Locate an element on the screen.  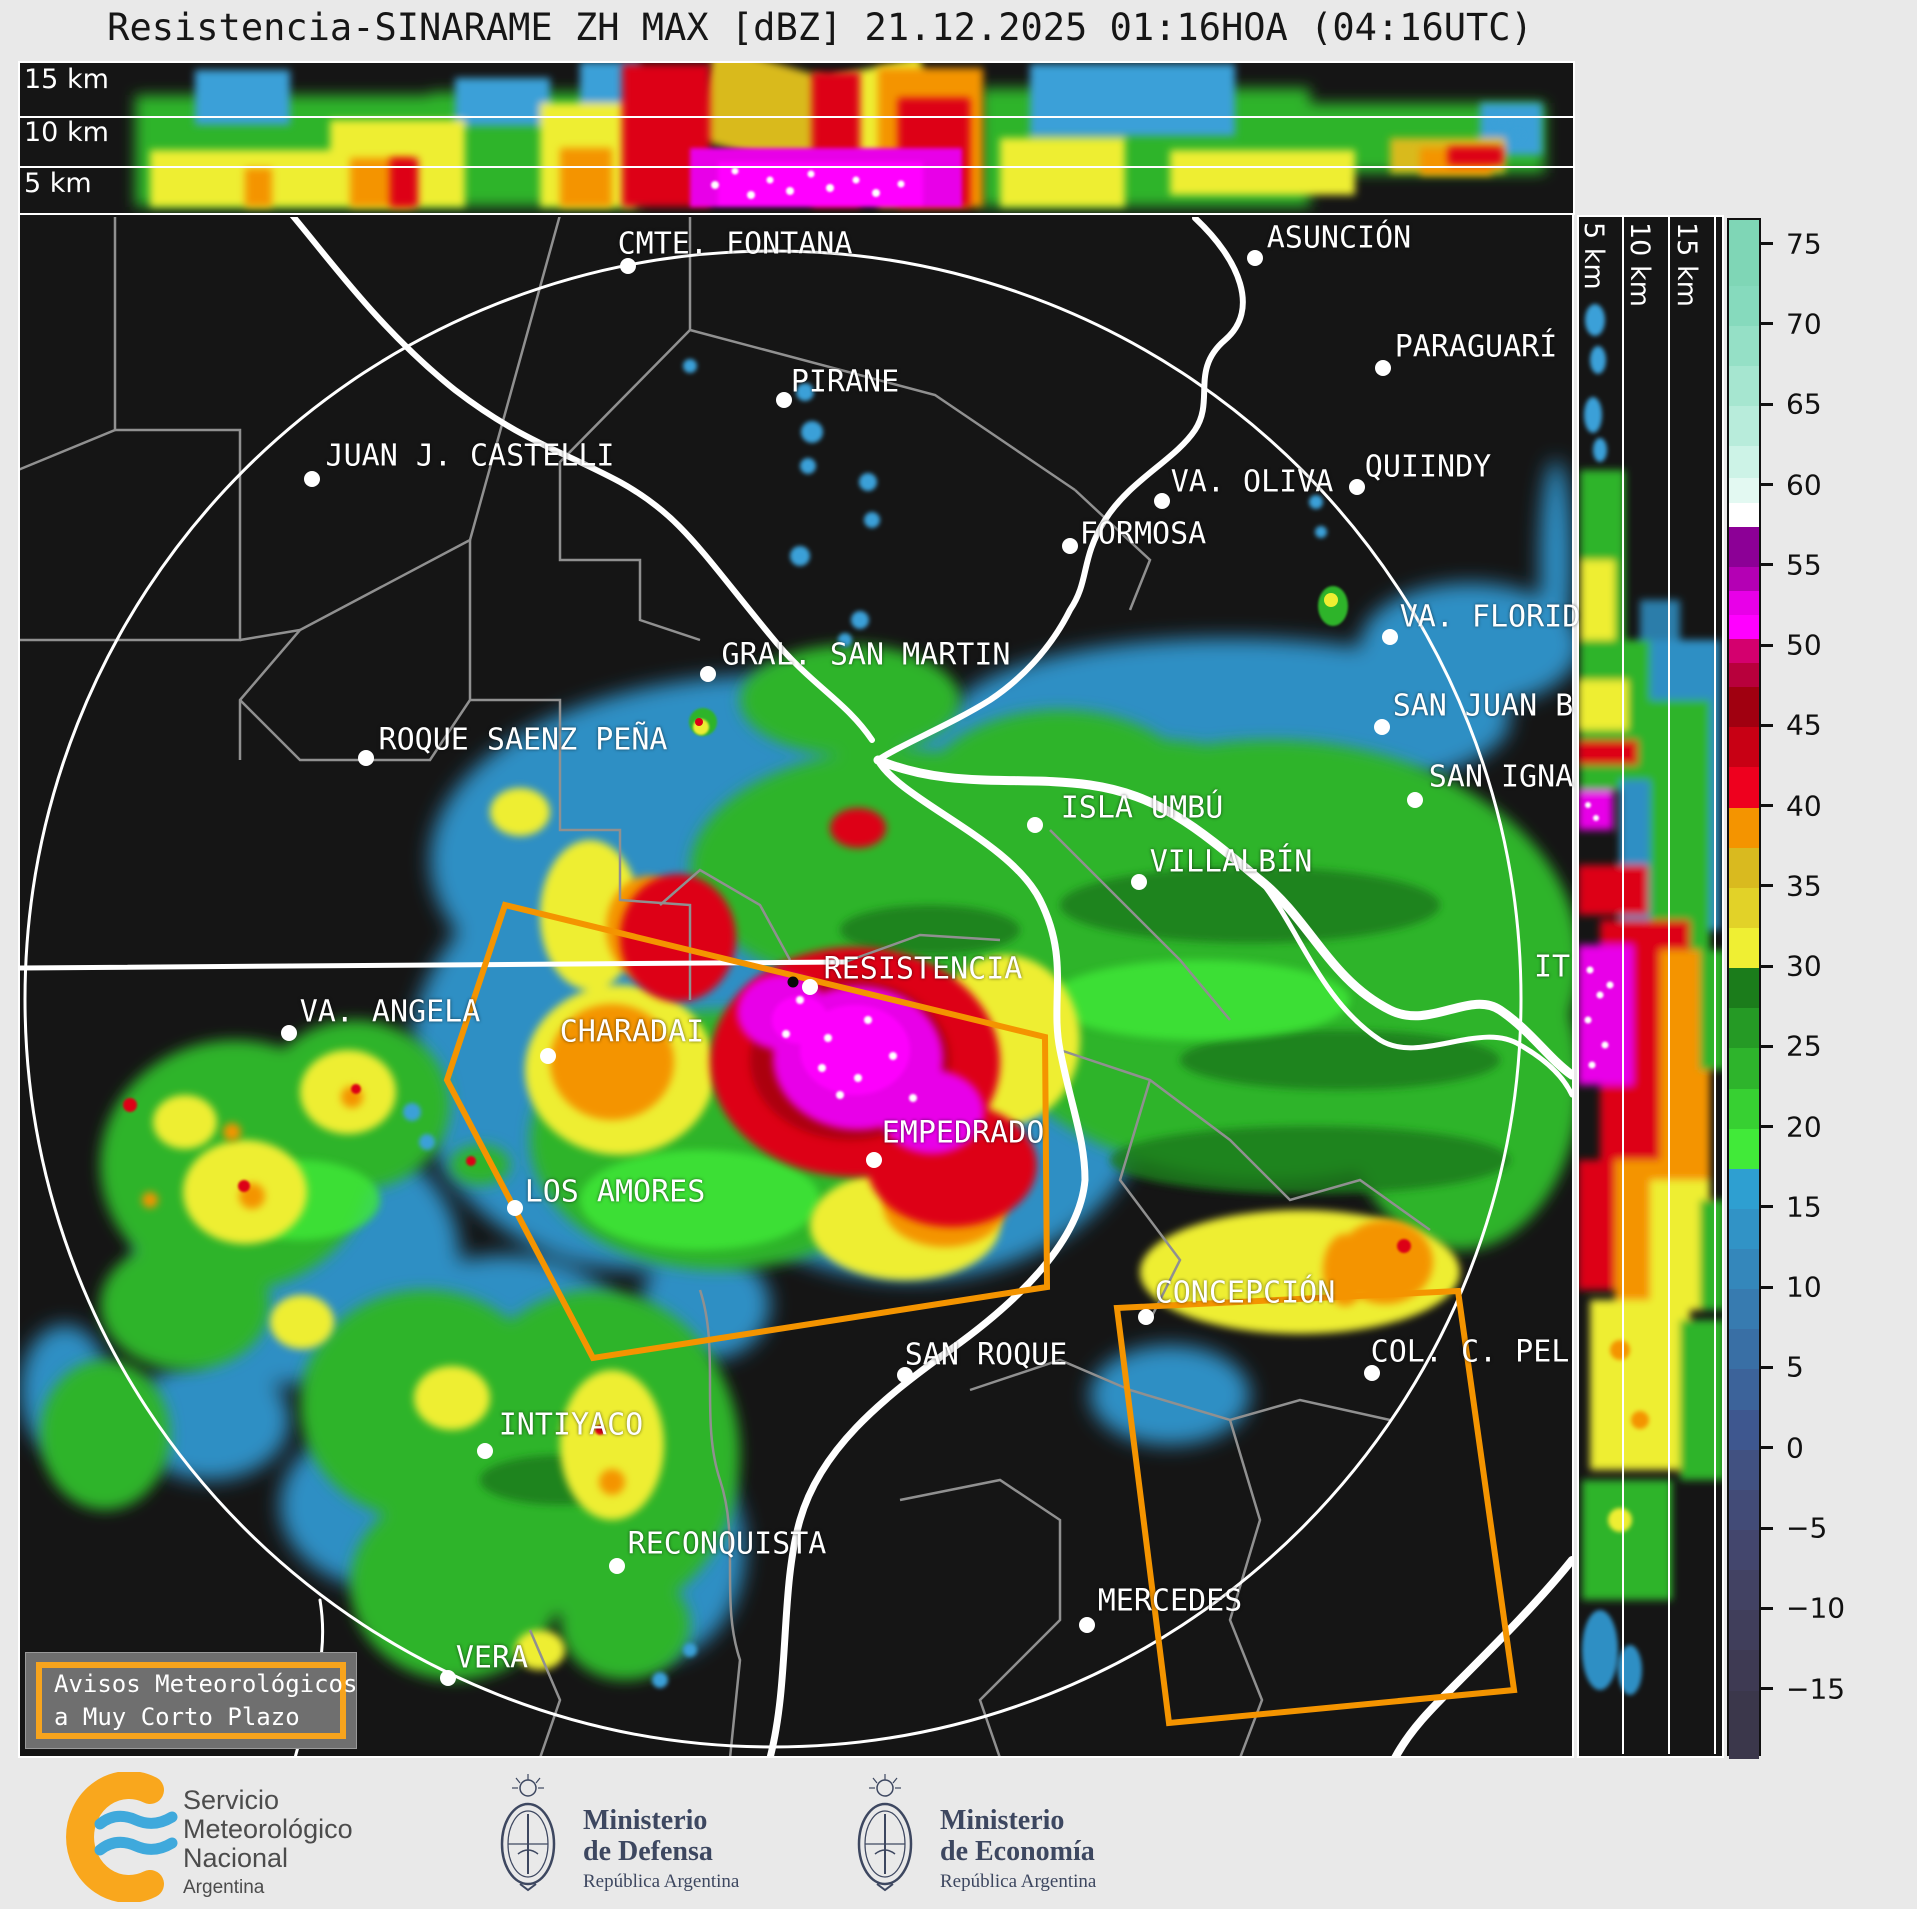
city-dot-va-florid is located at coordinates (1390, 637).